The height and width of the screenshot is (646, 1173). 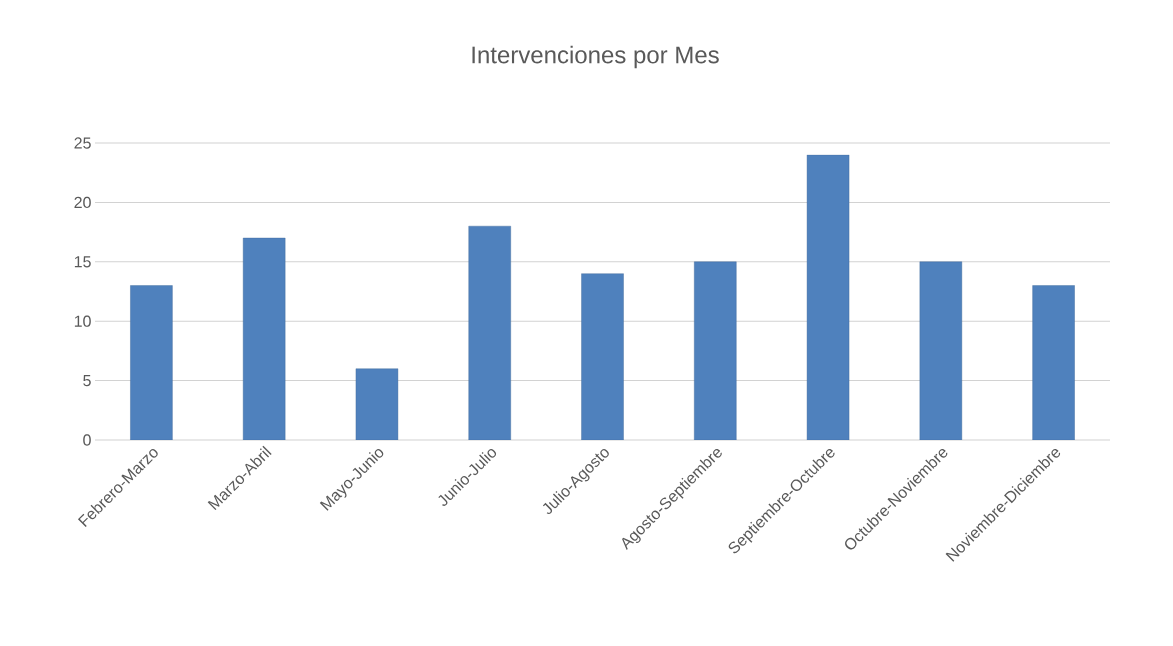 What do you see at coordinates (82, 202) in the screenshot?
I see `y-tick-label: 20` at bounding box center [82, 202].